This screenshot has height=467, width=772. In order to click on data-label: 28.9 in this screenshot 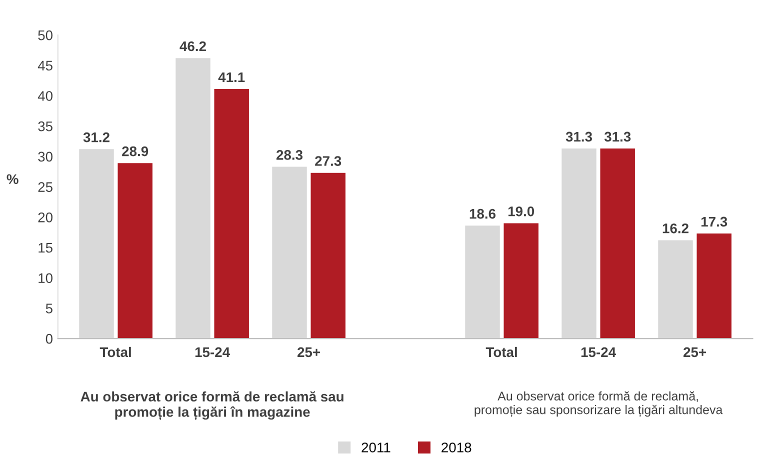, I will do `click(135, 151)`.